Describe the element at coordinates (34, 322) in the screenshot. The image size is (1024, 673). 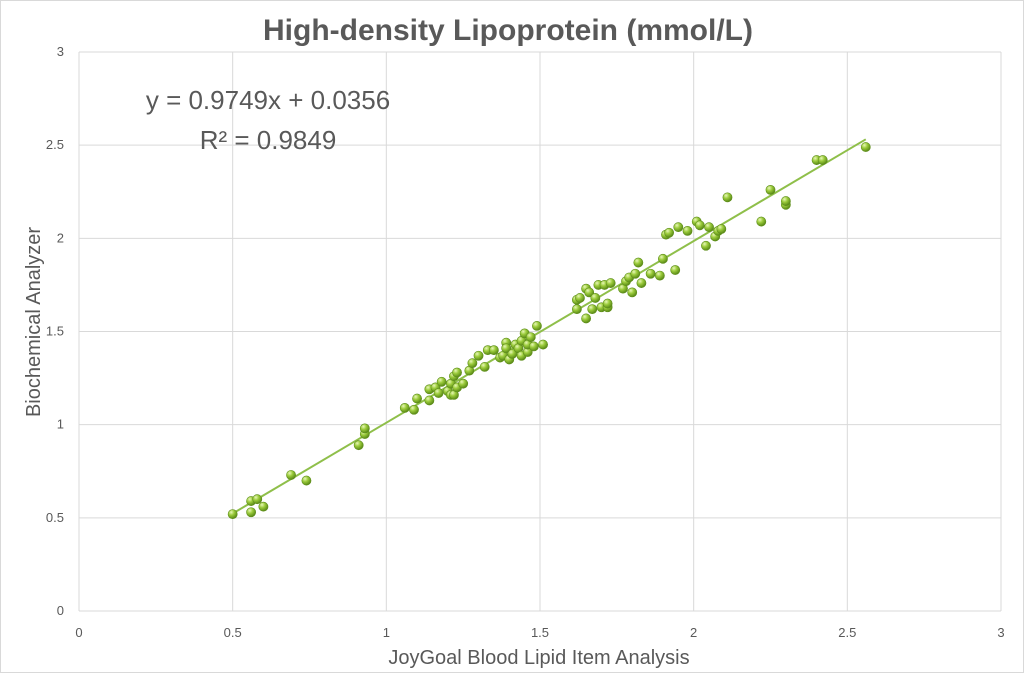
I see `y-axis-label: Biochemical Analyzer` at that location.